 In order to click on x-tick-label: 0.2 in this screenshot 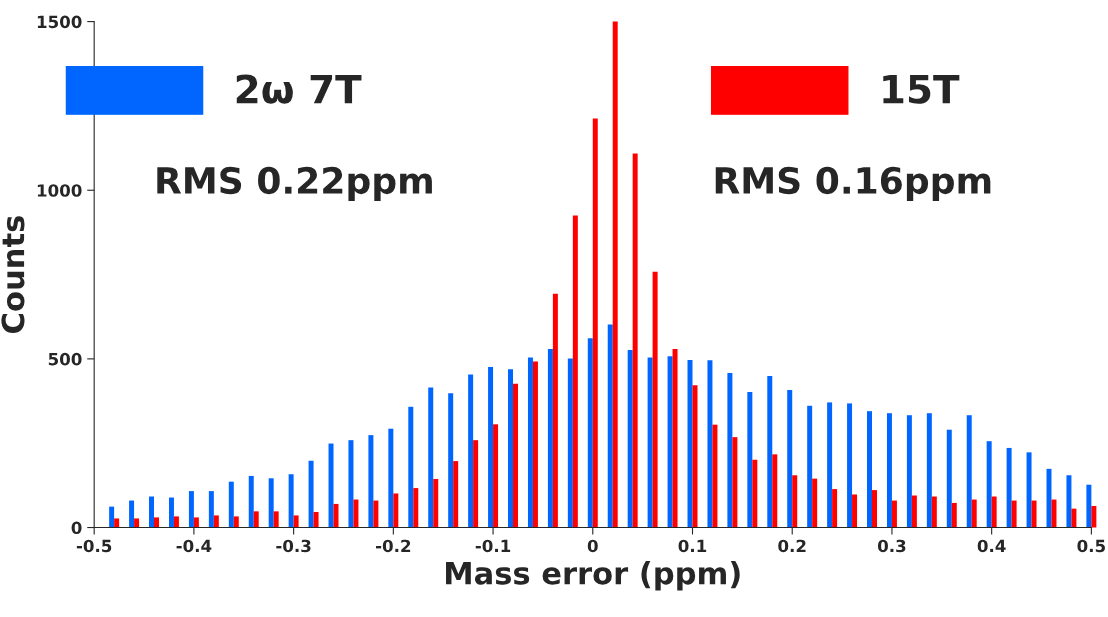, I will do `click(792, 546)`.